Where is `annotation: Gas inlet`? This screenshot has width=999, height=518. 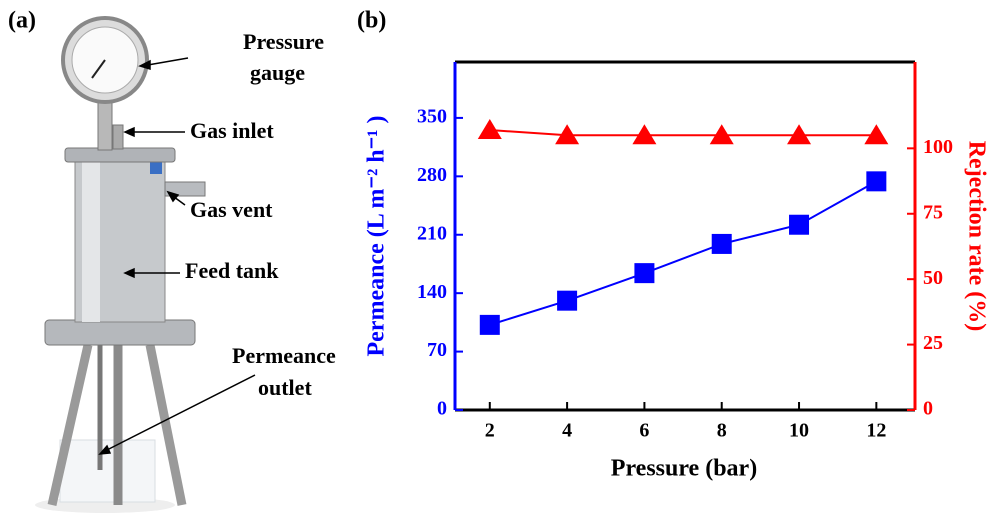 annotation: Gas inlet is located at coordinates (232, 130).